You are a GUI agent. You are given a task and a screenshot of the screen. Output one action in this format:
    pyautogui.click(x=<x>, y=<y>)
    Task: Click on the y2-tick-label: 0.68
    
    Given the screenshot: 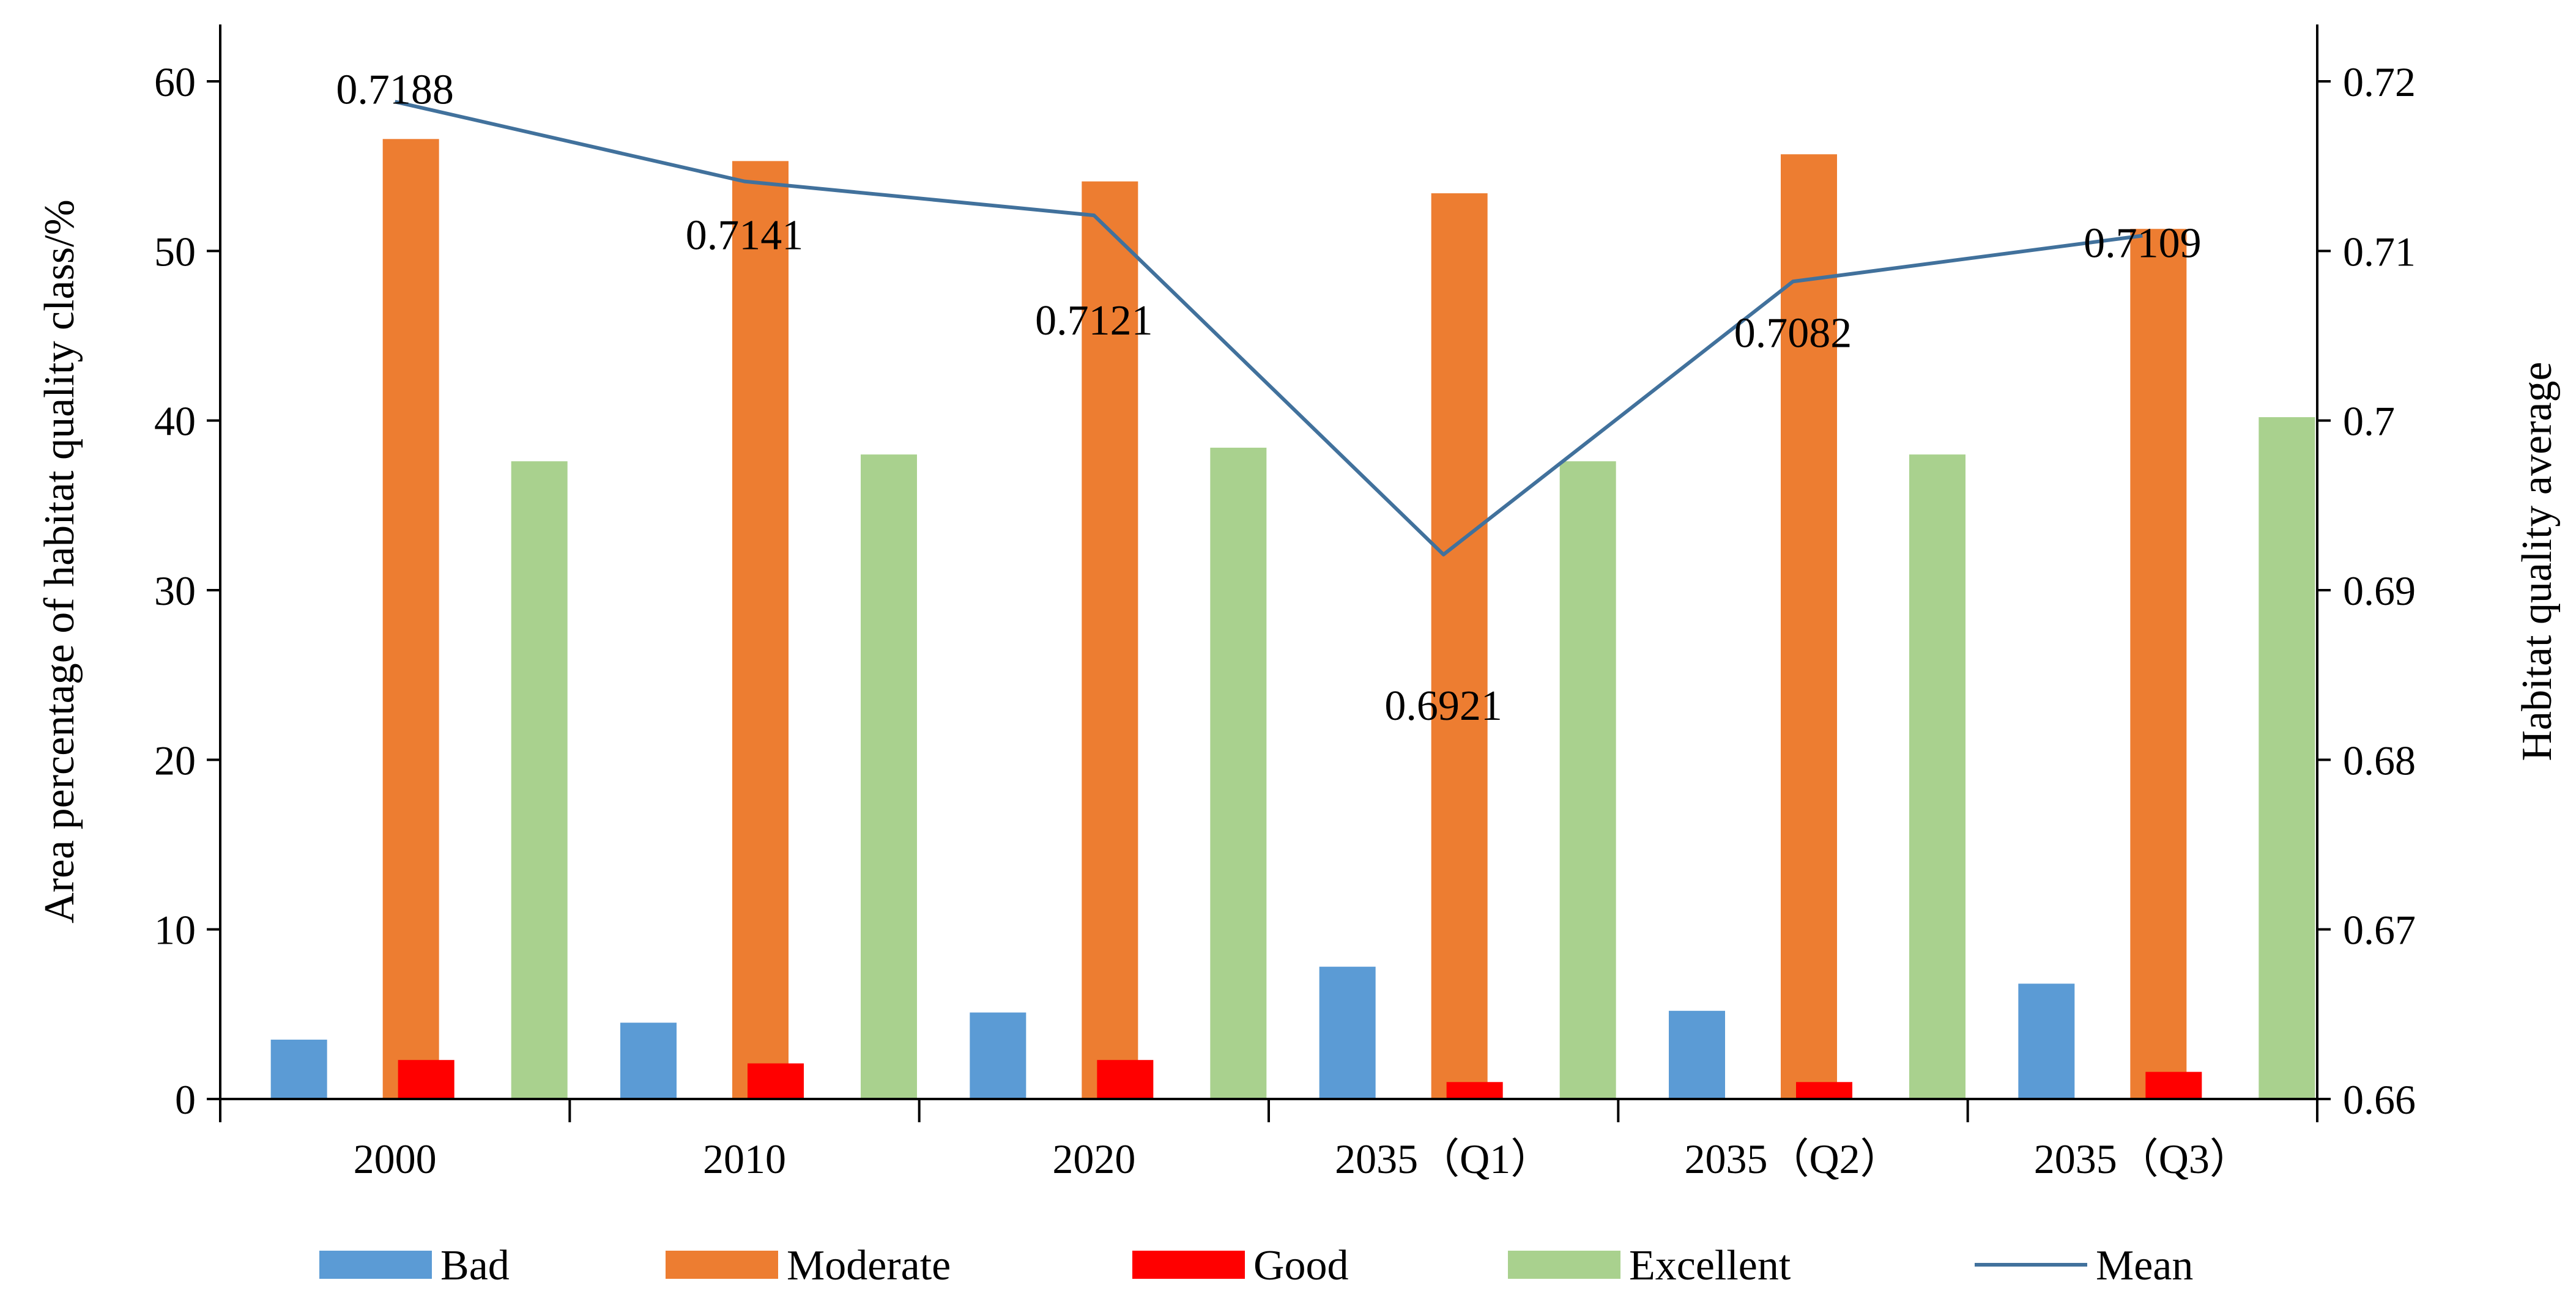 What is the action you would take?
    pyautogui.click(x=2379, y=760)
    